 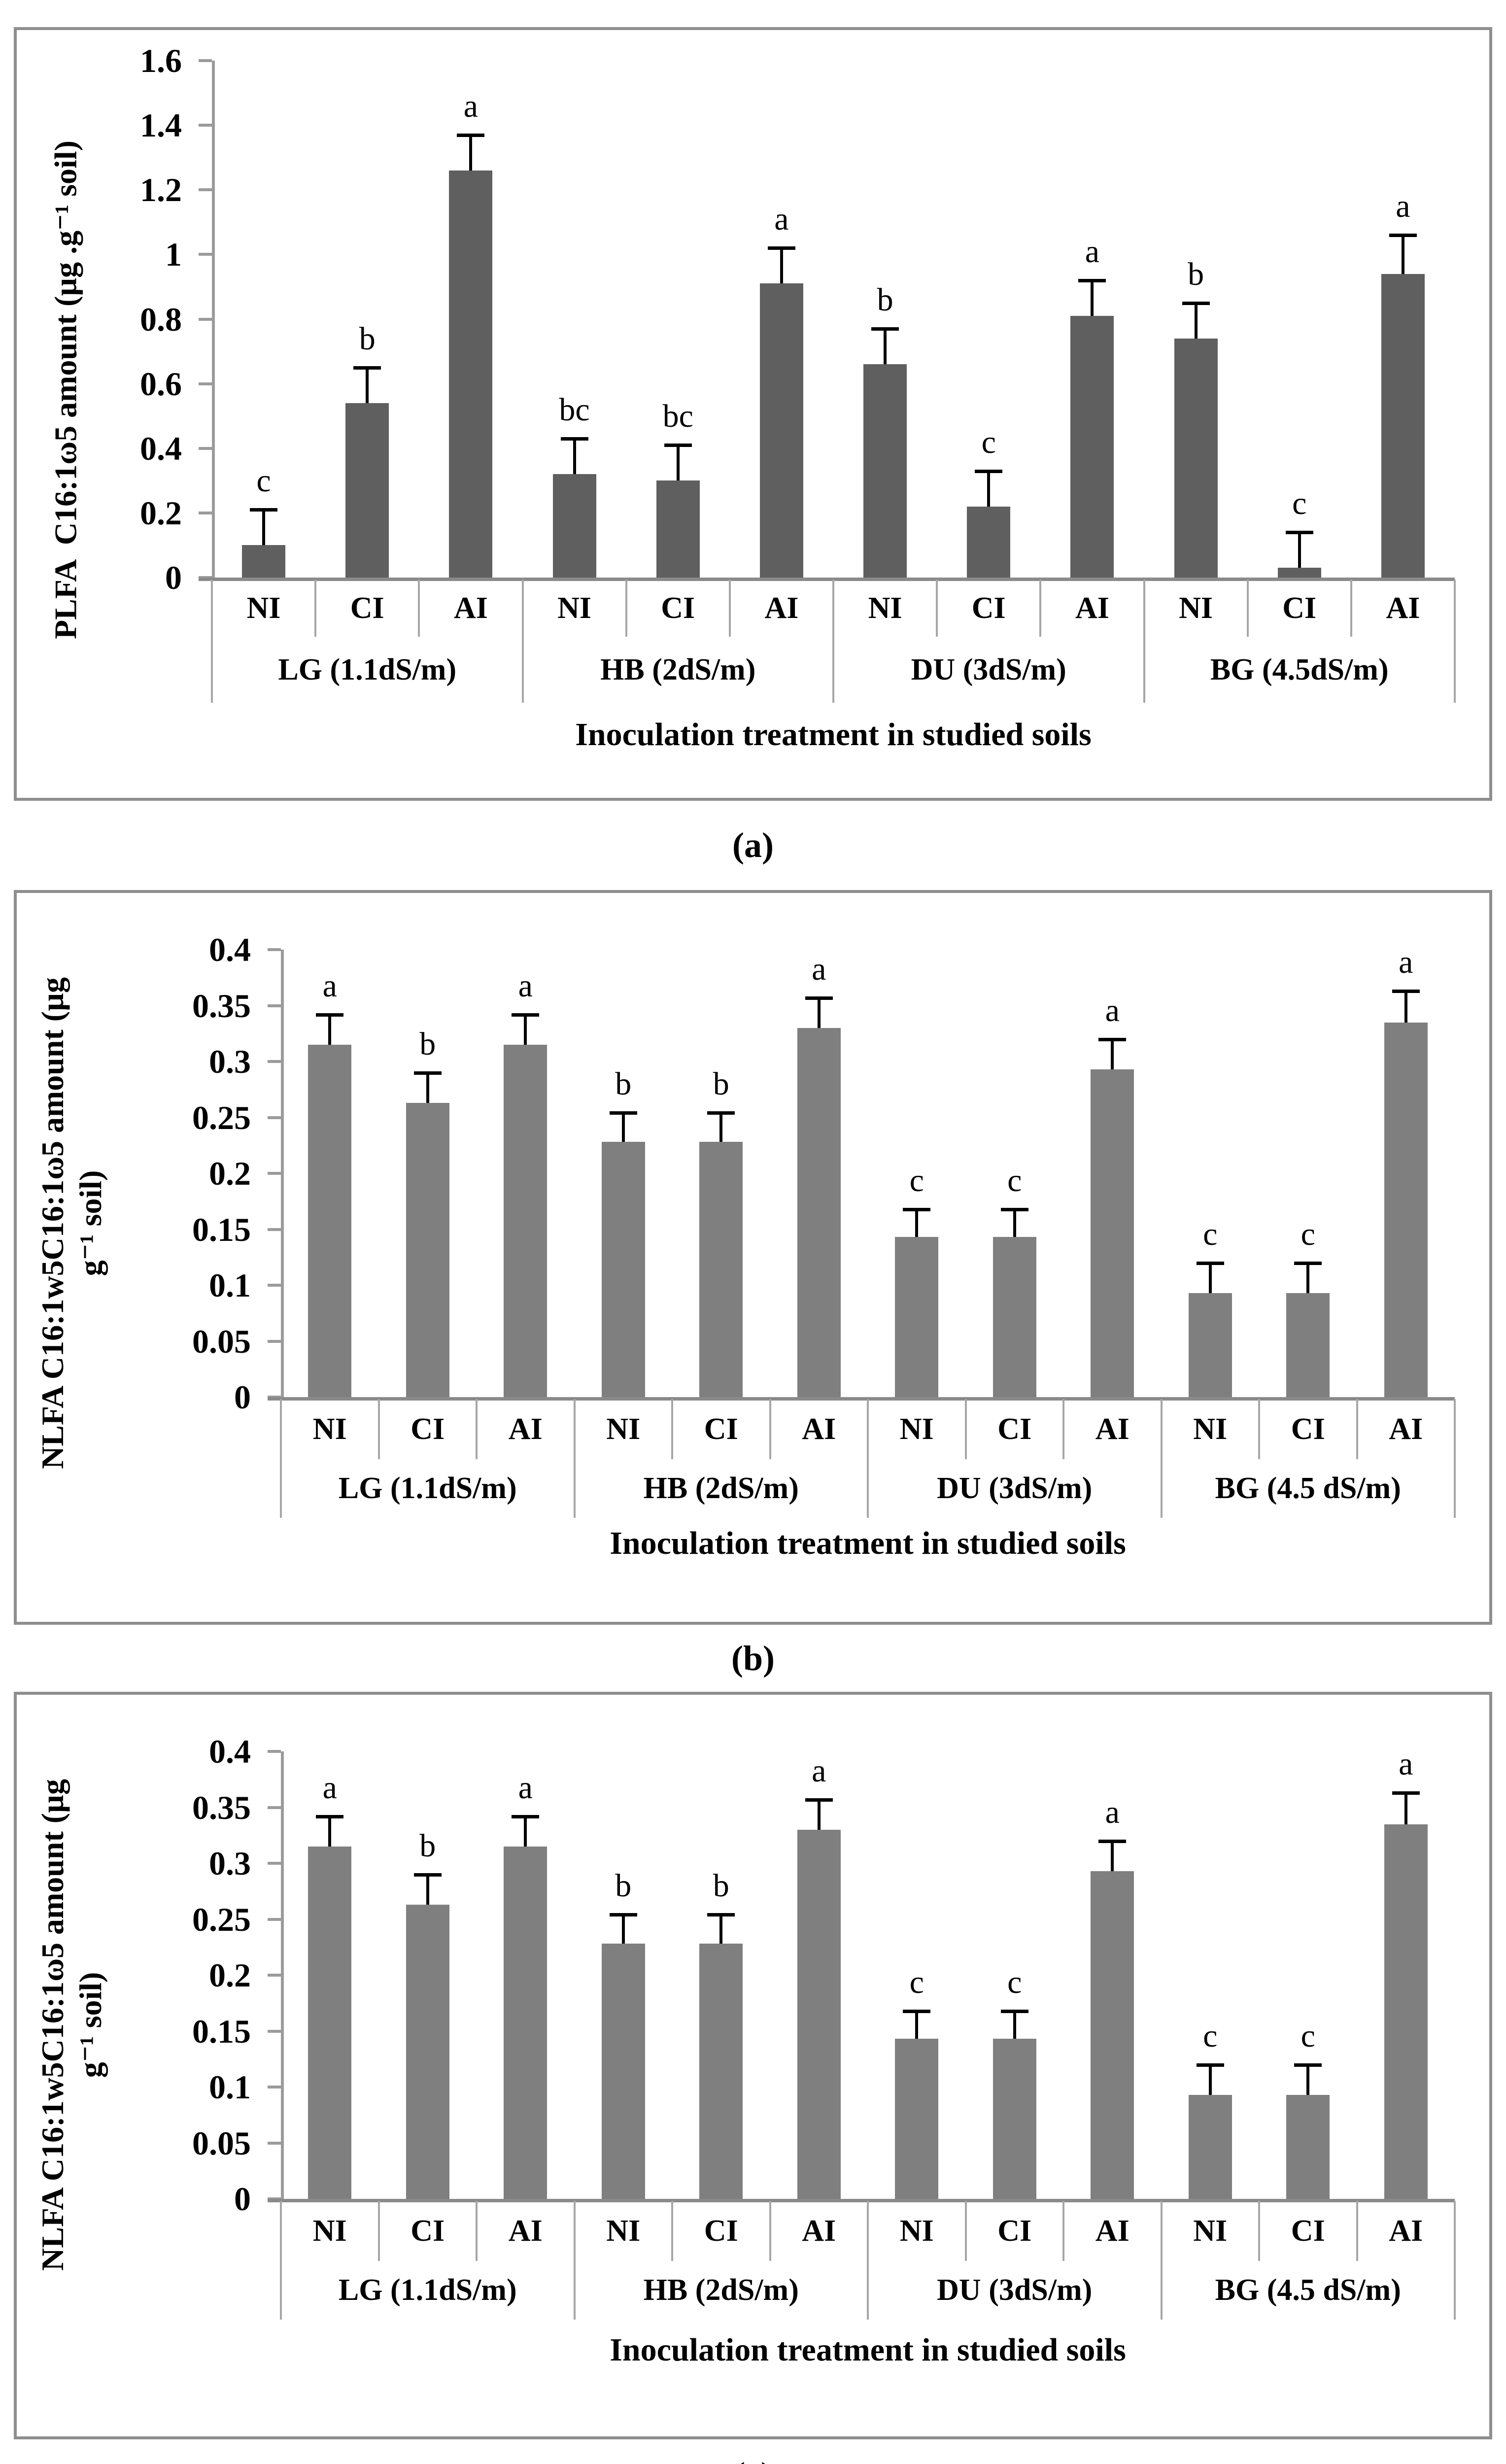 What do you see at coordinates (213, 319) in the screenshot?
I see `y-axis-line` at bounding box center [213, 319].